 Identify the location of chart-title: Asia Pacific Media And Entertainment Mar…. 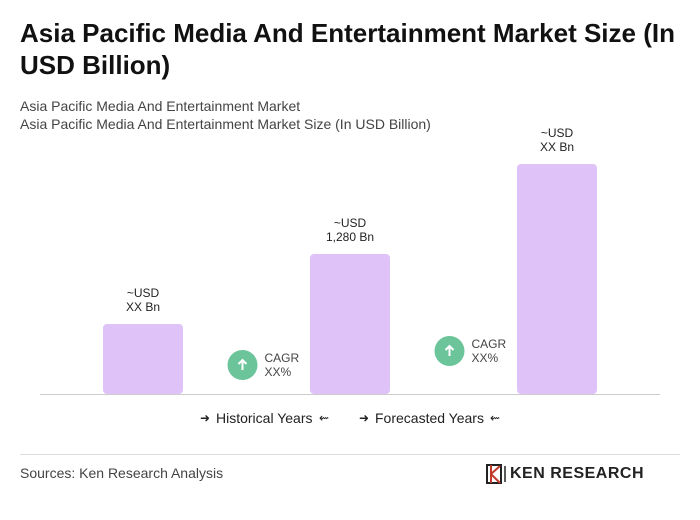
(347, 49).